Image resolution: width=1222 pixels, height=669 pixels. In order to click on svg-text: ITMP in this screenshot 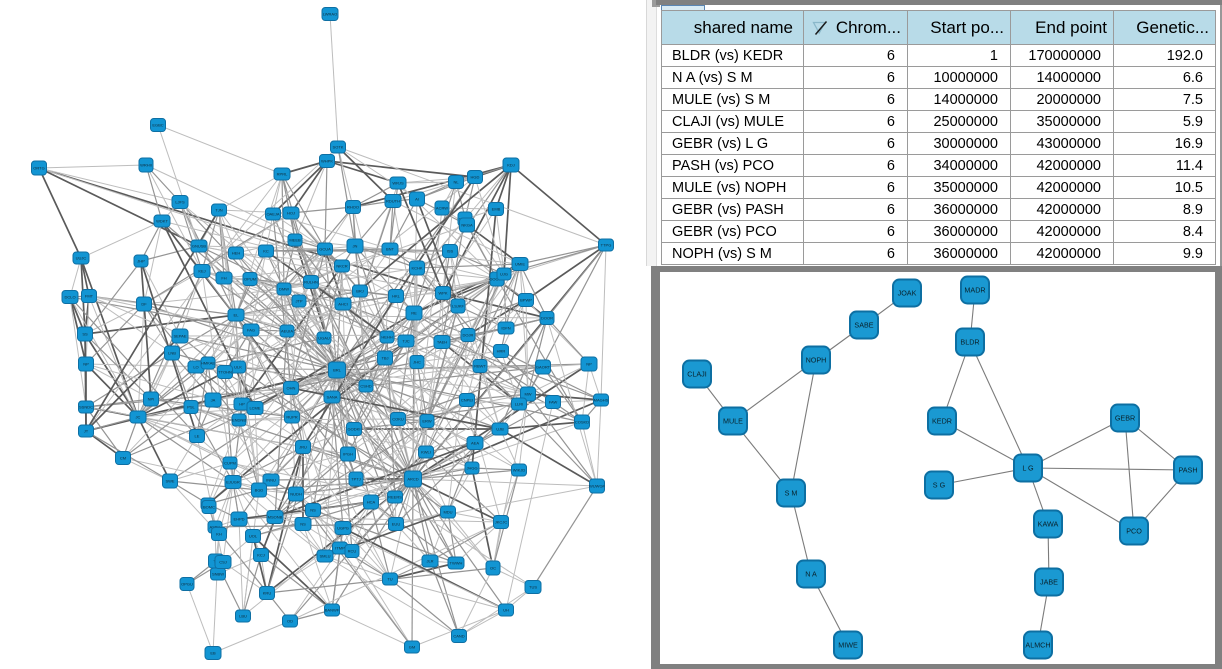, I will do `click(340, 548)`.